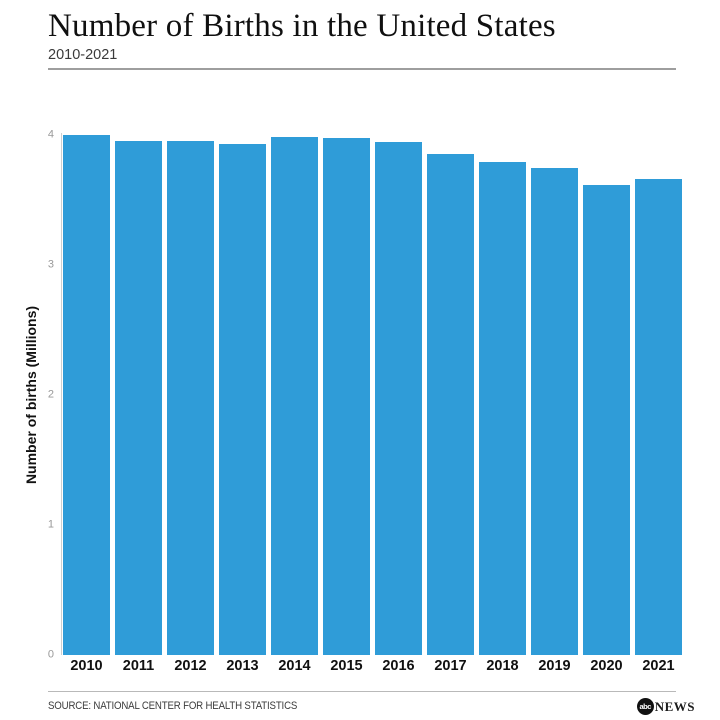 The image size is (720, 720). Describe the element at coordinates (362, 691) in the screenshot. I see `footer-divider` at that location.